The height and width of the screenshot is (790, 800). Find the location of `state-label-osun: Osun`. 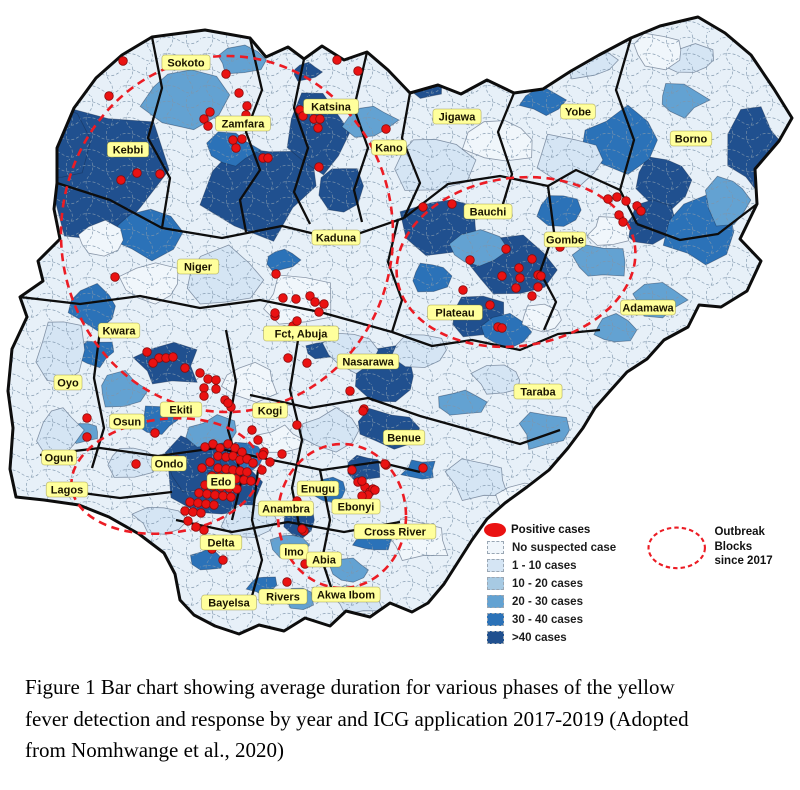

state-label-osun: Osun is located at coordinates (127, 421).